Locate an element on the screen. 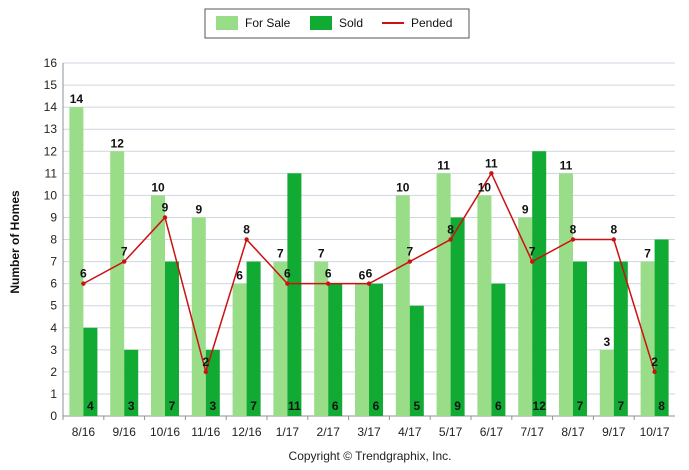 Image resolution: width=689 pixels, height=470 pixels. for-sale-data-label: 14 is located at coordinates (77, 99).